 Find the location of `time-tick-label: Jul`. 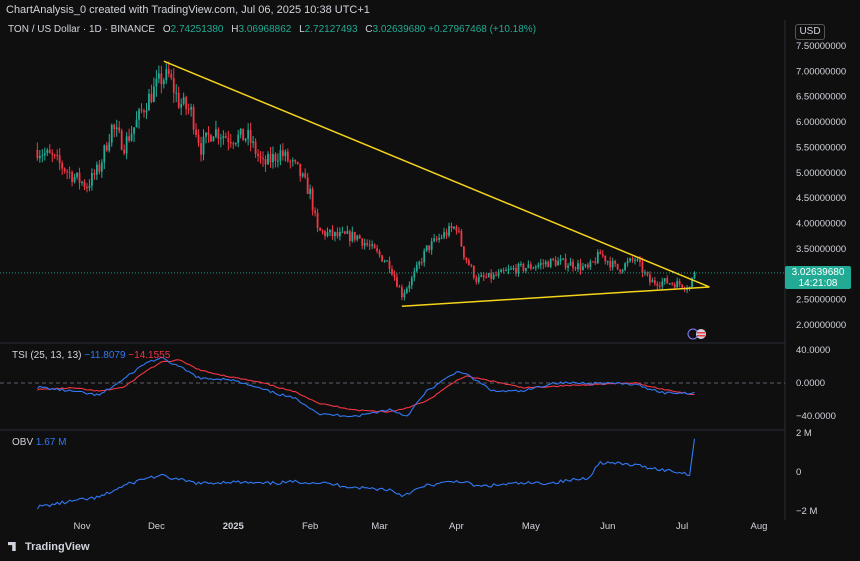

time-tick-label: Jul is located at coordinates (682, 526).